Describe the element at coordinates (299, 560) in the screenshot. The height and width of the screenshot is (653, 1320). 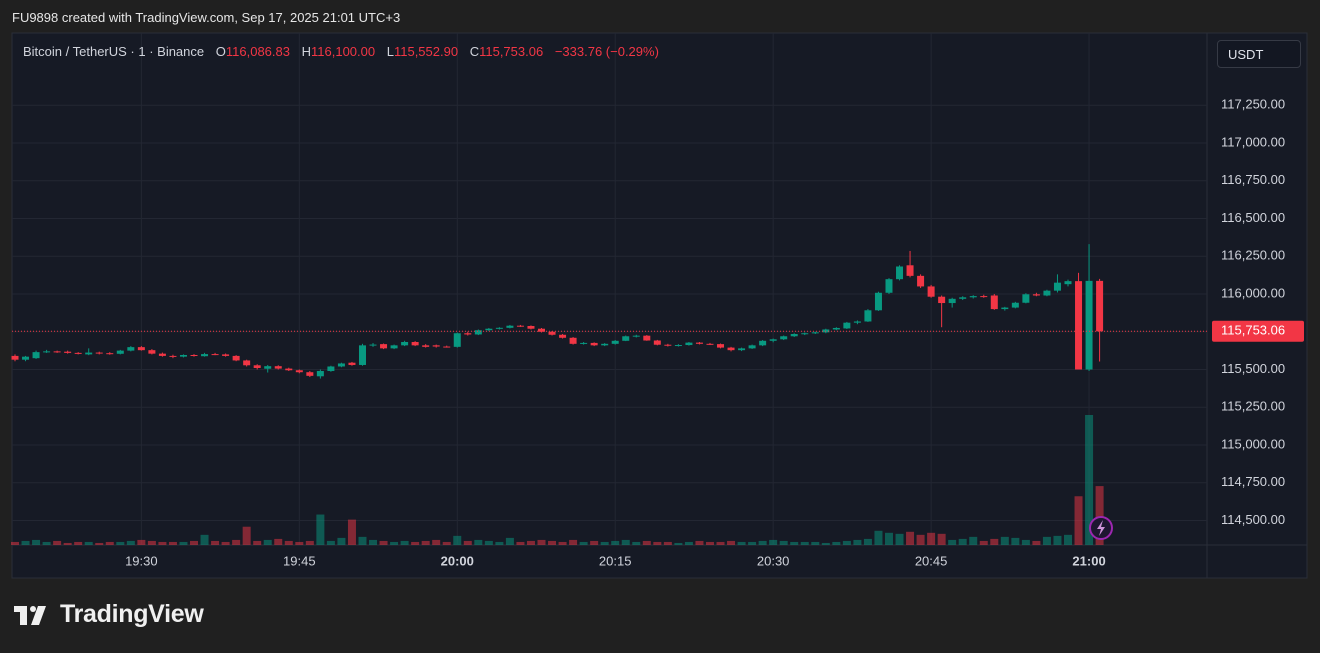
I see `x-tick-label: 19:45` at that location.